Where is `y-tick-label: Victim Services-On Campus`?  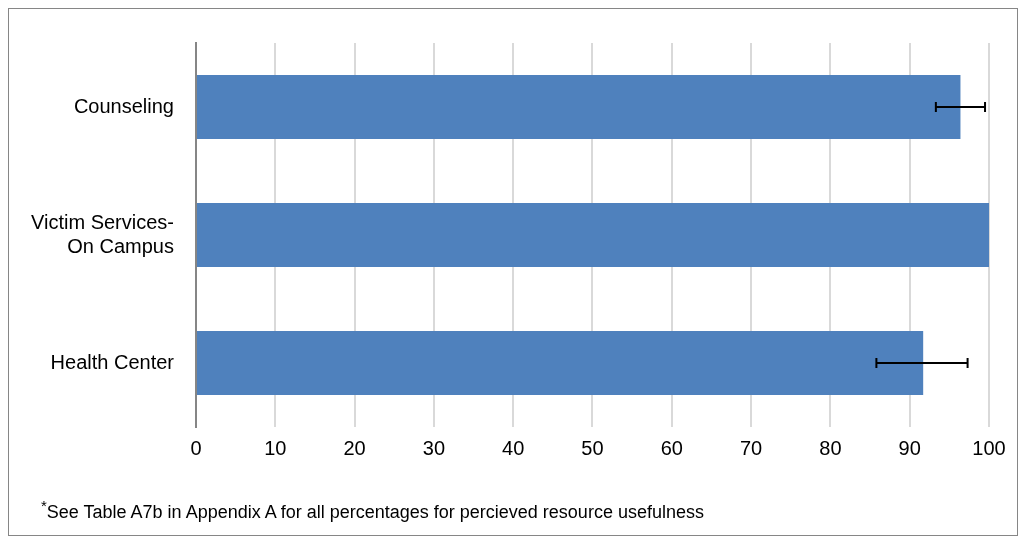 y-tick-label: Victim Services-On Campus is located at coordinates (102, 233).